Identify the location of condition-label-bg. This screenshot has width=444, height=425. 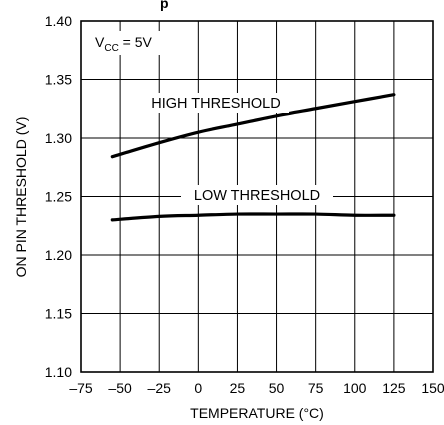
(135, 43).